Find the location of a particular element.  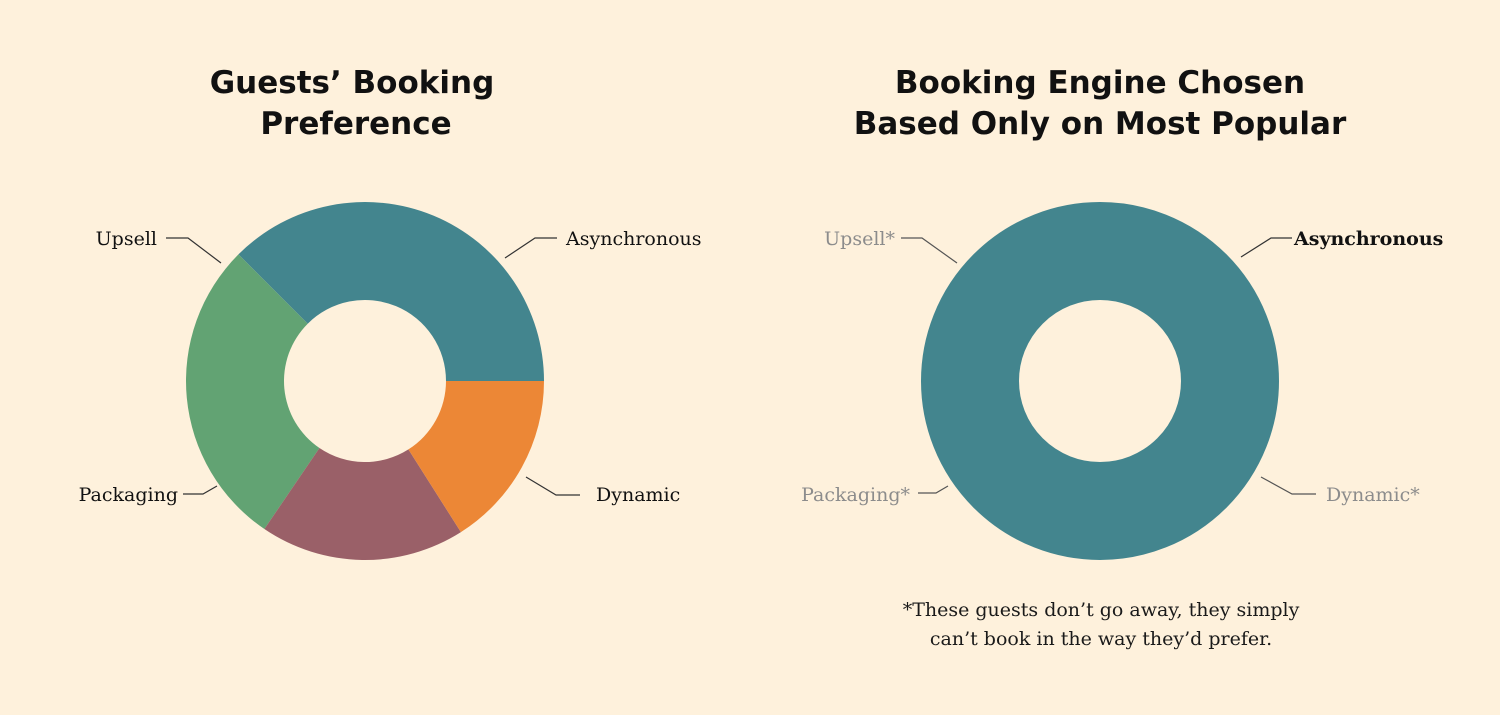

right-leader-line-packaging is located at coordinates (933, 489).